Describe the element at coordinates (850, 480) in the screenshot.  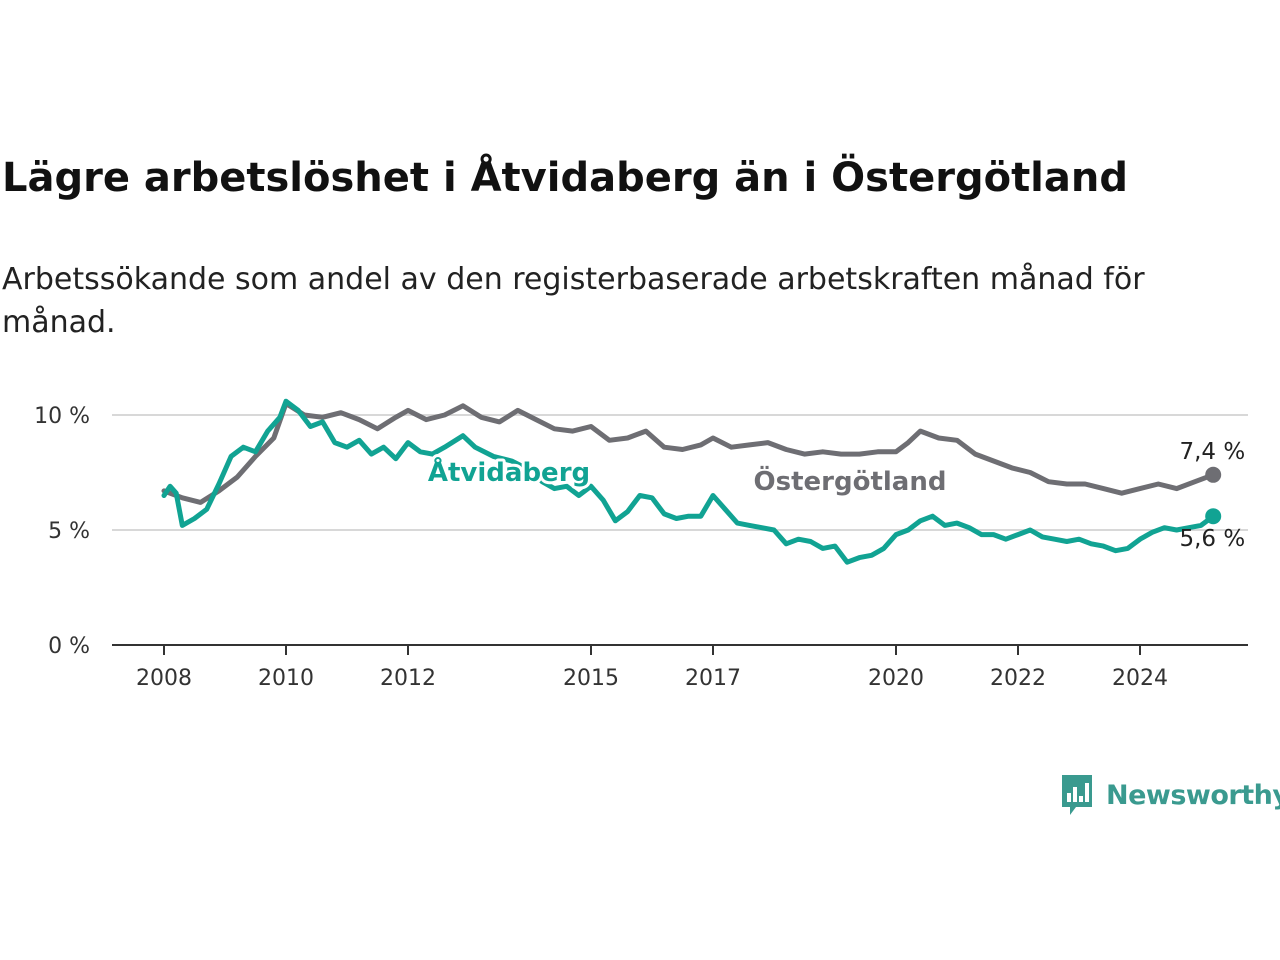
I see `series-name-label: Östergötland` at that location.